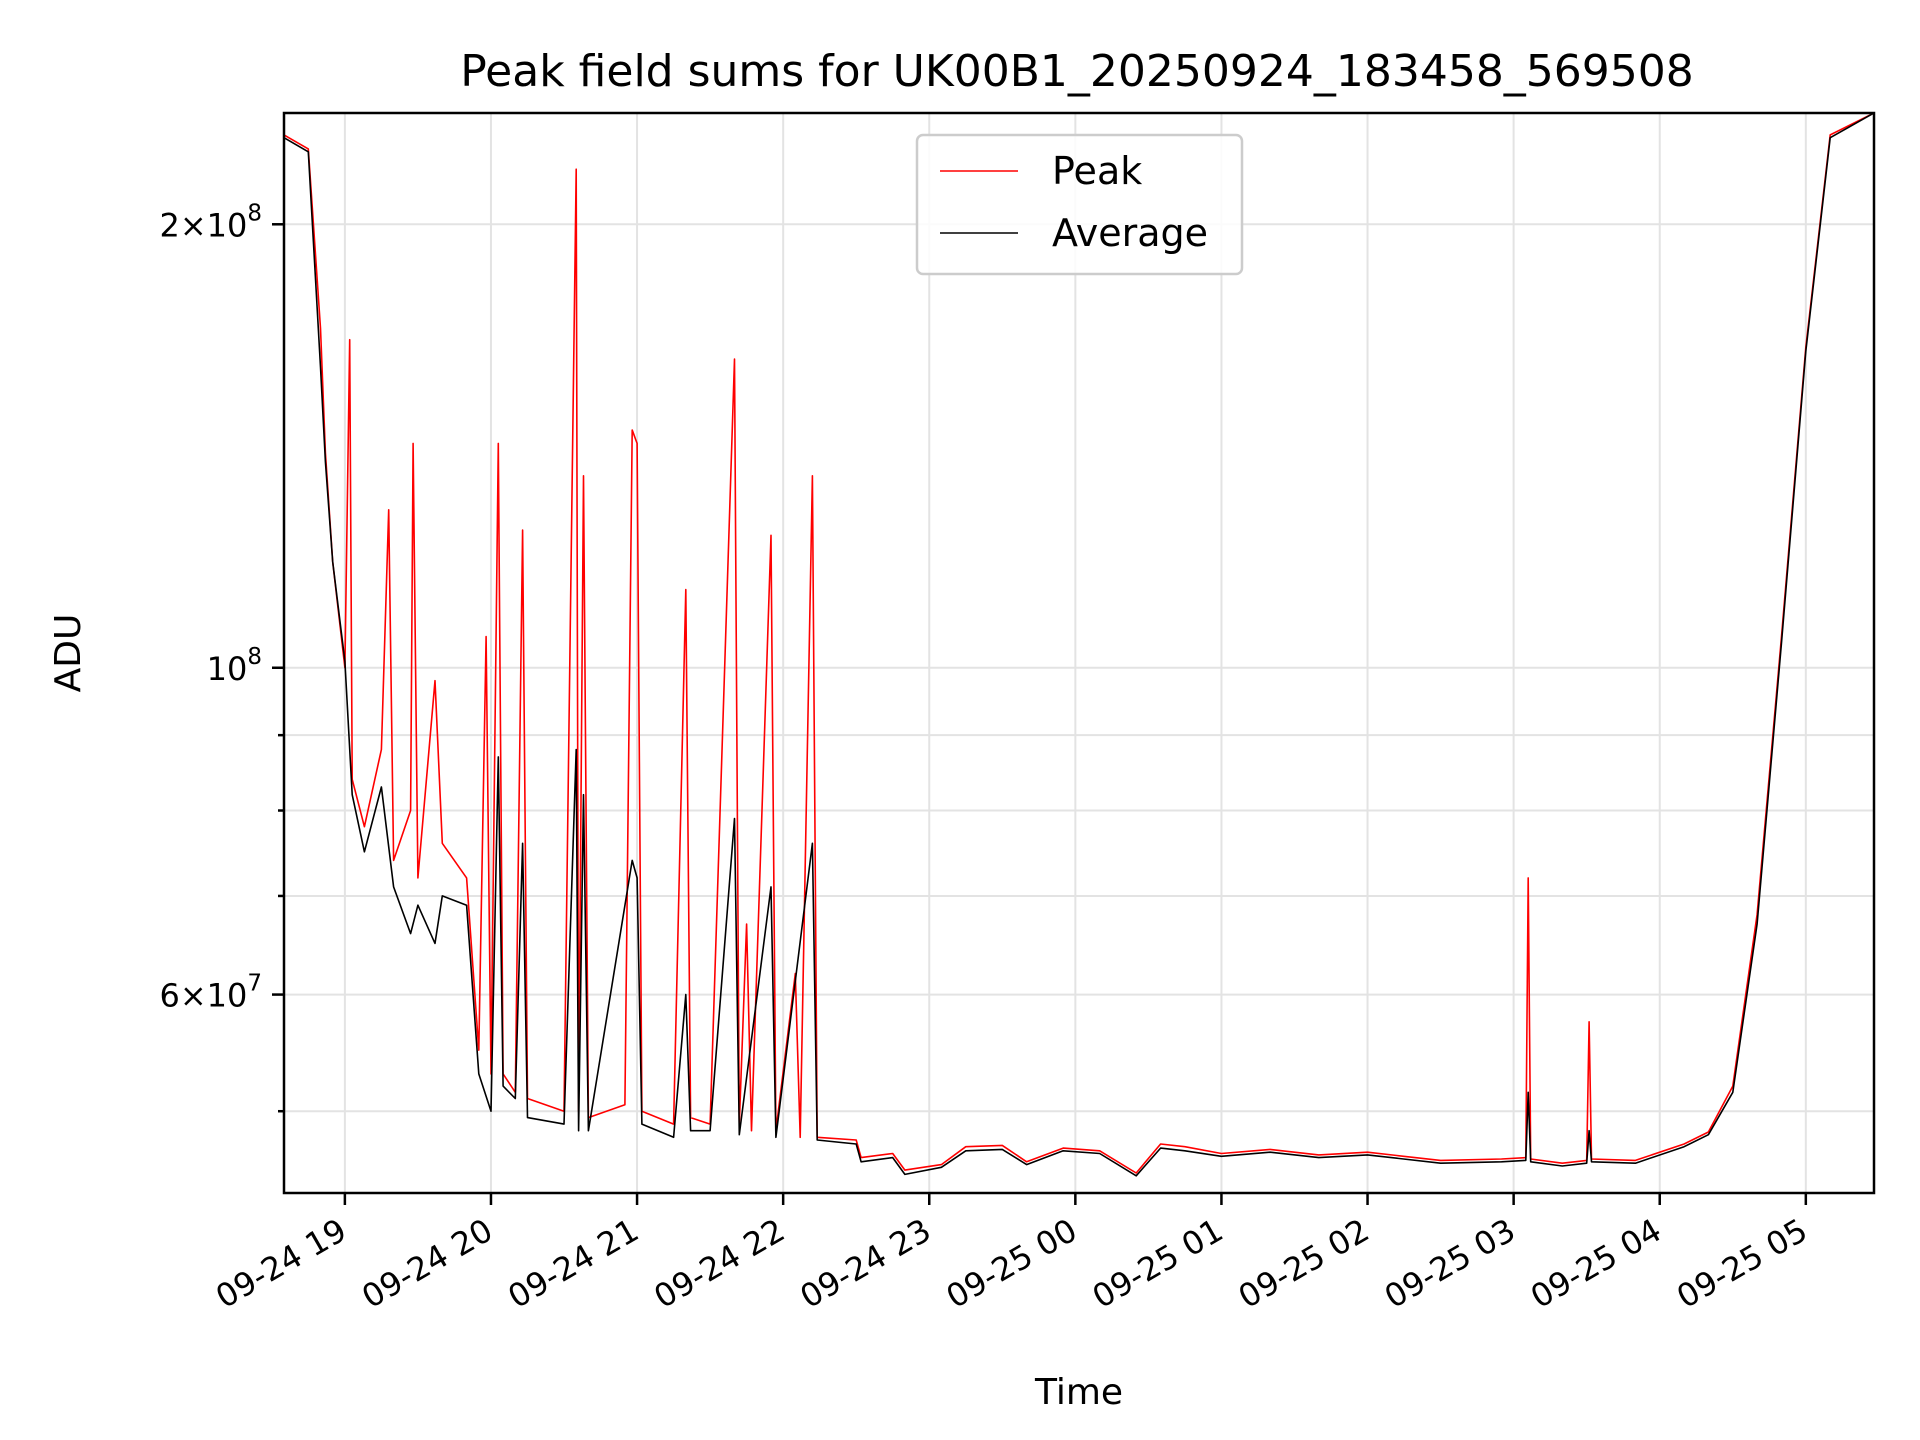 This screenshot has width=1920, height=1440. I want to click on x-axis-label: Time, so click(1078, 1392).